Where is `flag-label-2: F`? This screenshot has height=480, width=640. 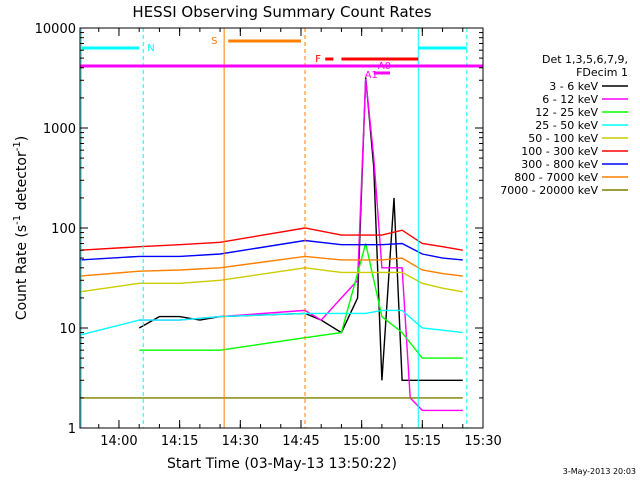 flag-label-2: F is located at coordinates (318, 59).